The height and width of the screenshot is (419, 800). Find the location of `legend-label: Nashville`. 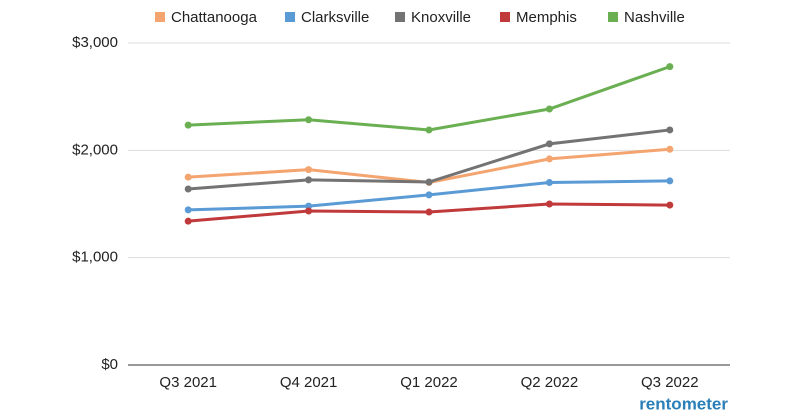

legend-label: Nashville is located at coordinates (654, 17).